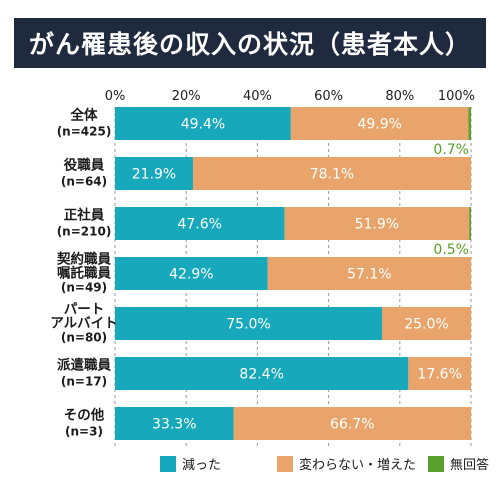 The width and height of the screenshot is (500, 500). What do you see at coordinates (186, 96) in the screenshot?
I see `x-tick-label: 20%` at bounding box center [186, 96].